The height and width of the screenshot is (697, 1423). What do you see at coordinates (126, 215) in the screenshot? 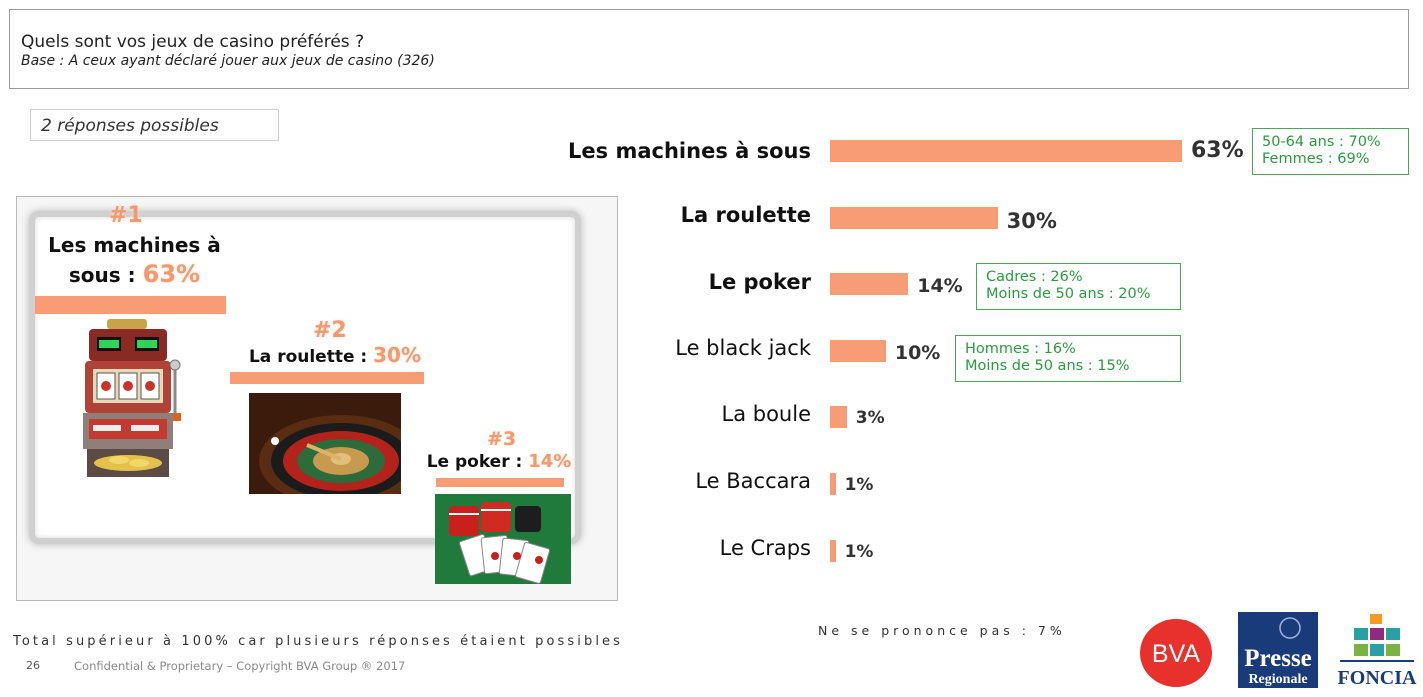
I see `rank-1: #1` at bounding box center [126, 215].